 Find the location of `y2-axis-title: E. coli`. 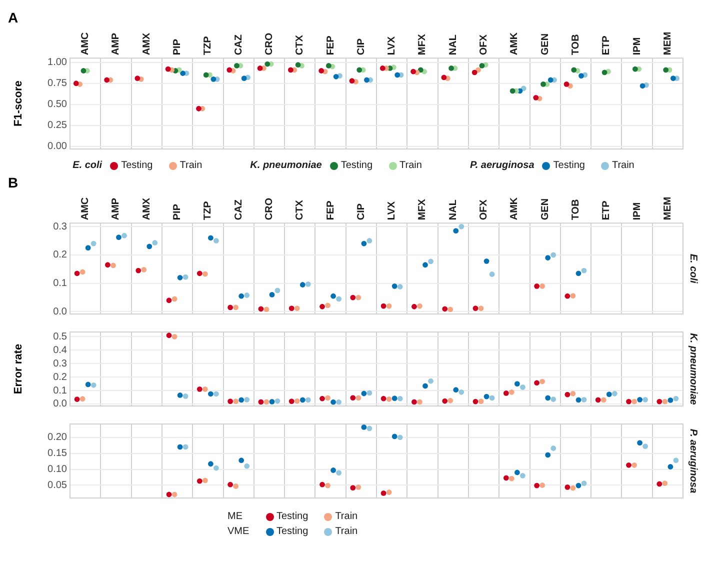

y2-axis-title: E. coli is located at coordinates (692, 269).